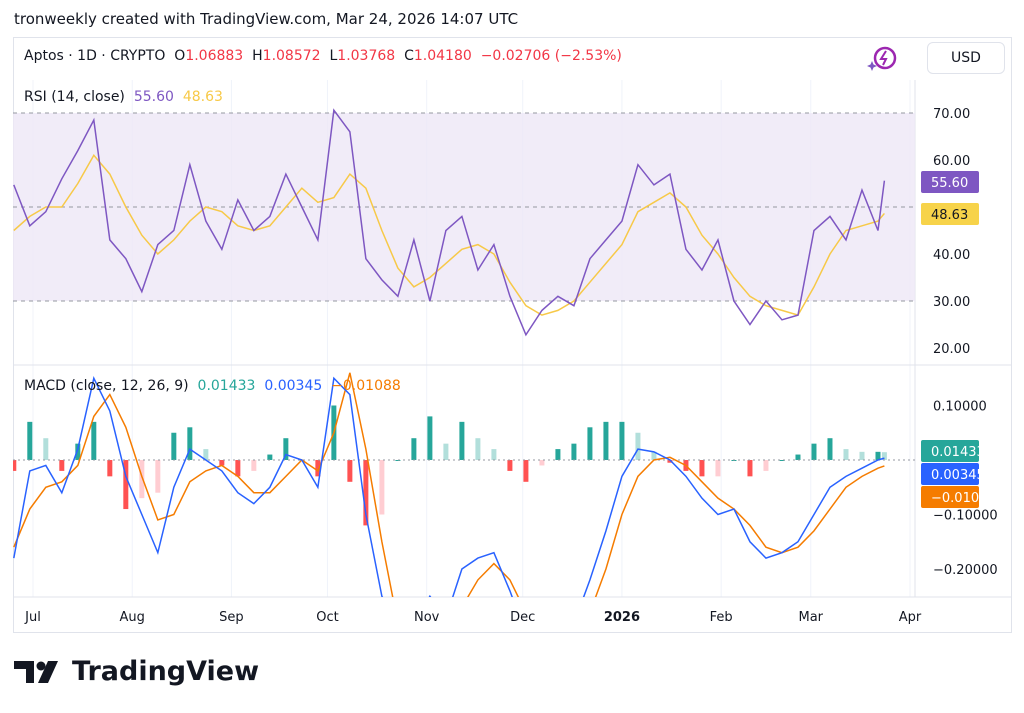 Image resolution: width=1024 pixels, height=713 pixels. I want to click on tradingview-logo: TradingView, so click(136, 671).